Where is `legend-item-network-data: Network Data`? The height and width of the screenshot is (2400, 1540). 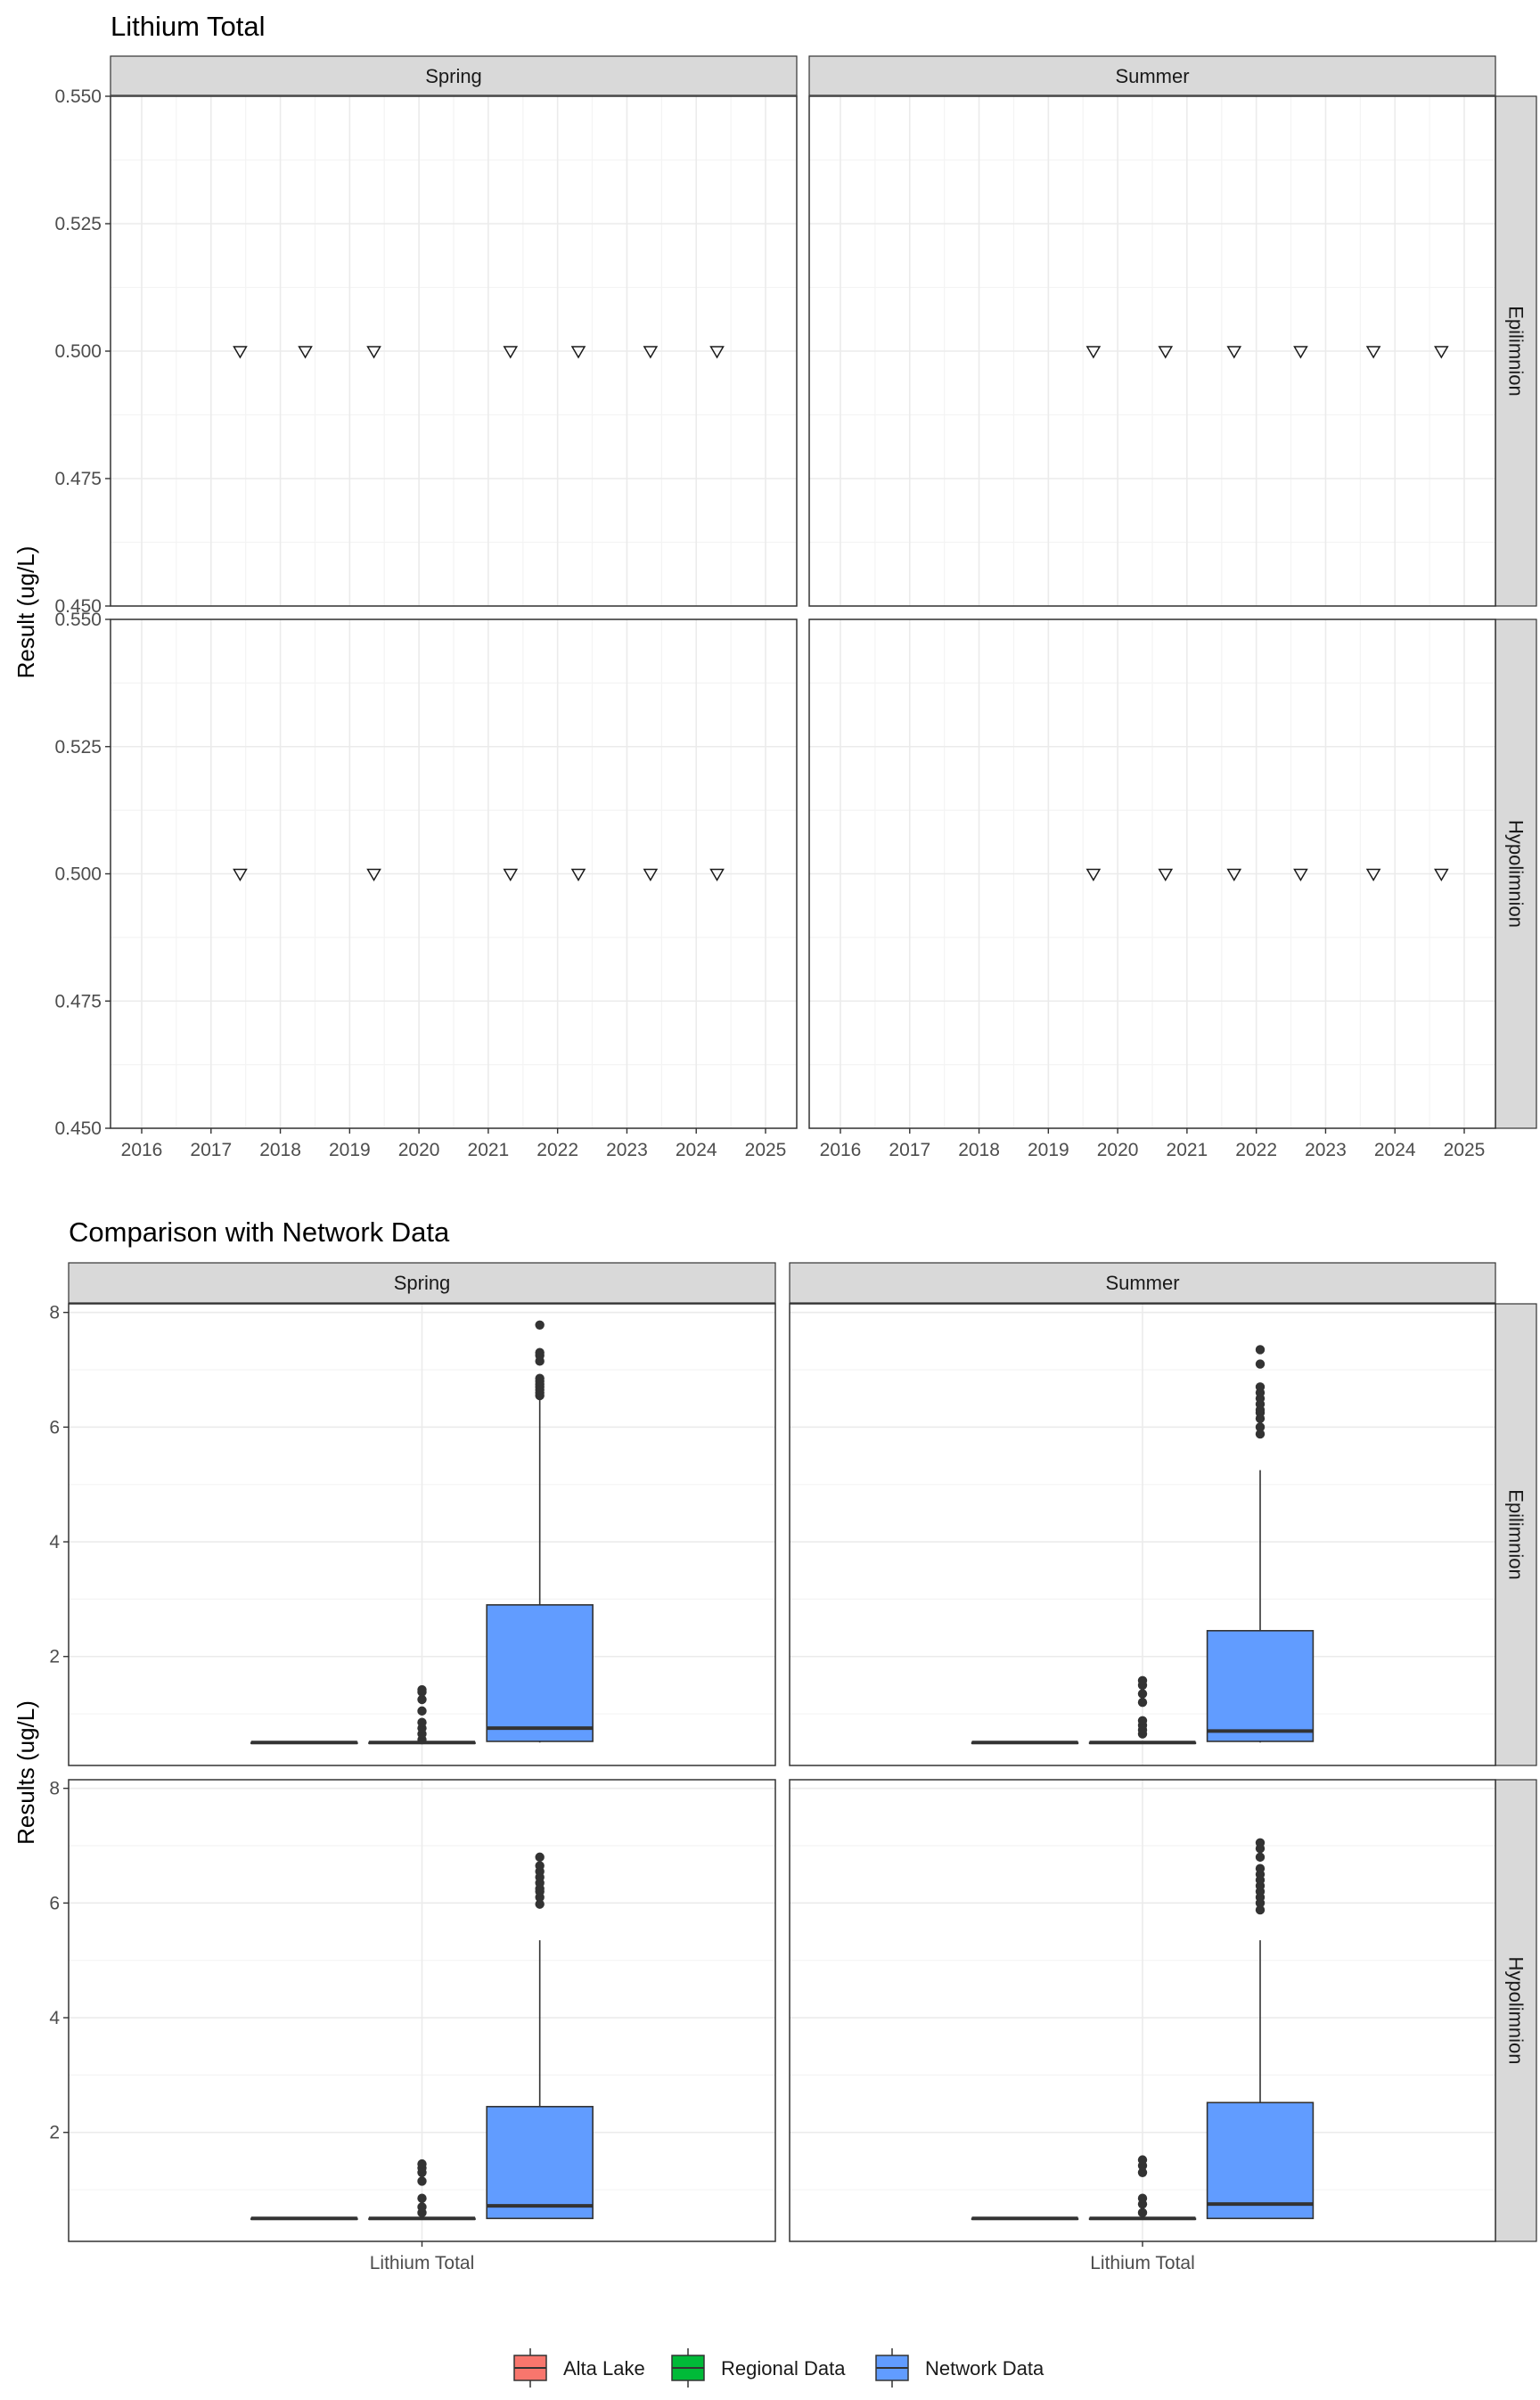
legend-item-network-data: Network Data is located at coordinates (959, 2368).